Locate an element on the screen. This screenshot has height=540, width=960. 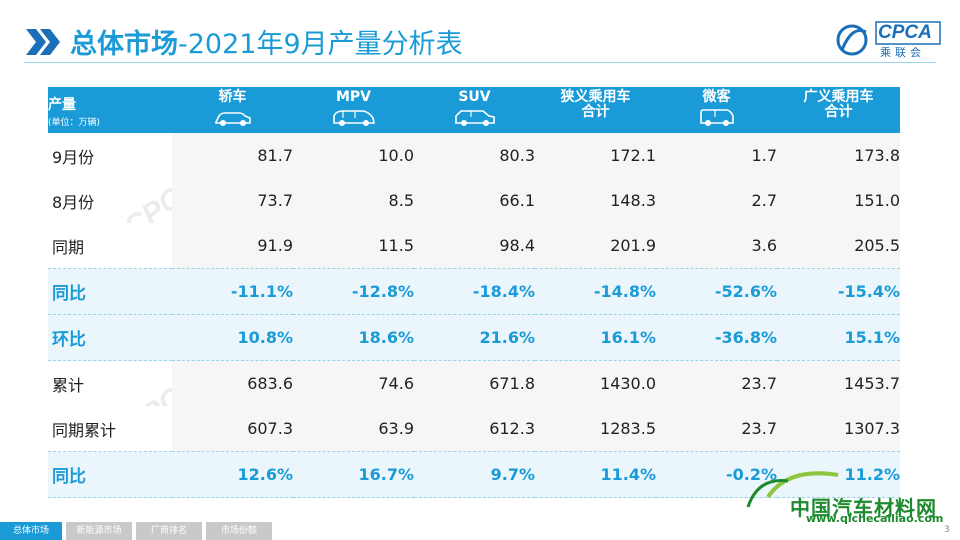
cell-value: 607.3 is located at coordinates (232, 429).